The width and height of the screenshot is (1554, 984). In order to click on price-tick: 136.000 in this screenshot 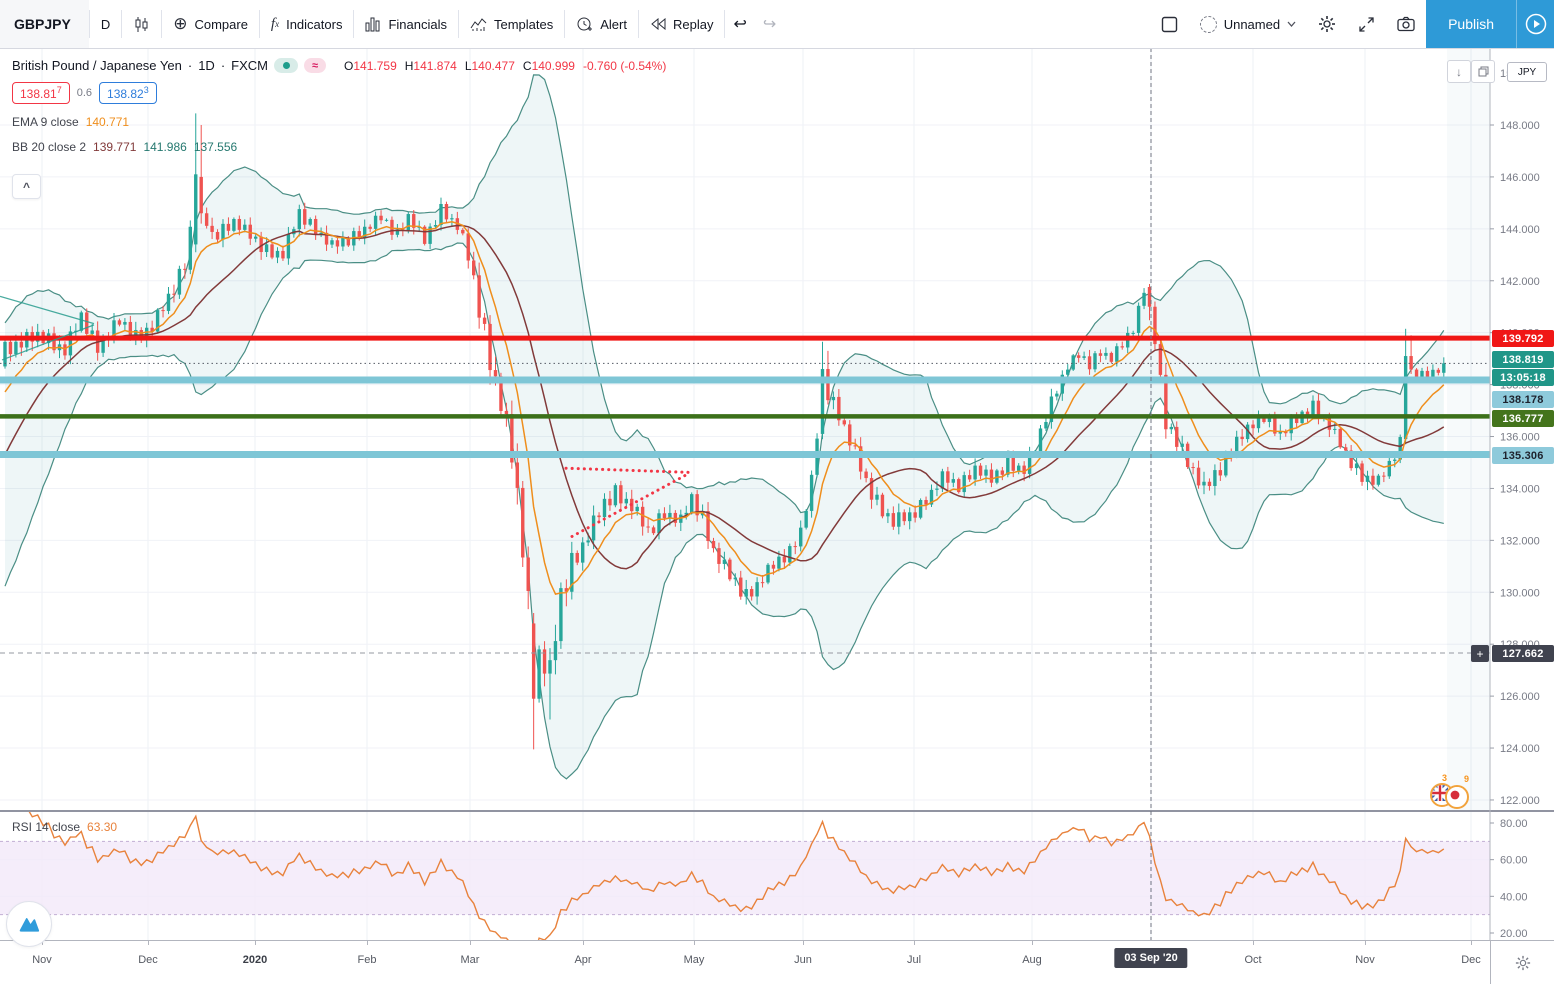, I will do `click(1520, 438)`.